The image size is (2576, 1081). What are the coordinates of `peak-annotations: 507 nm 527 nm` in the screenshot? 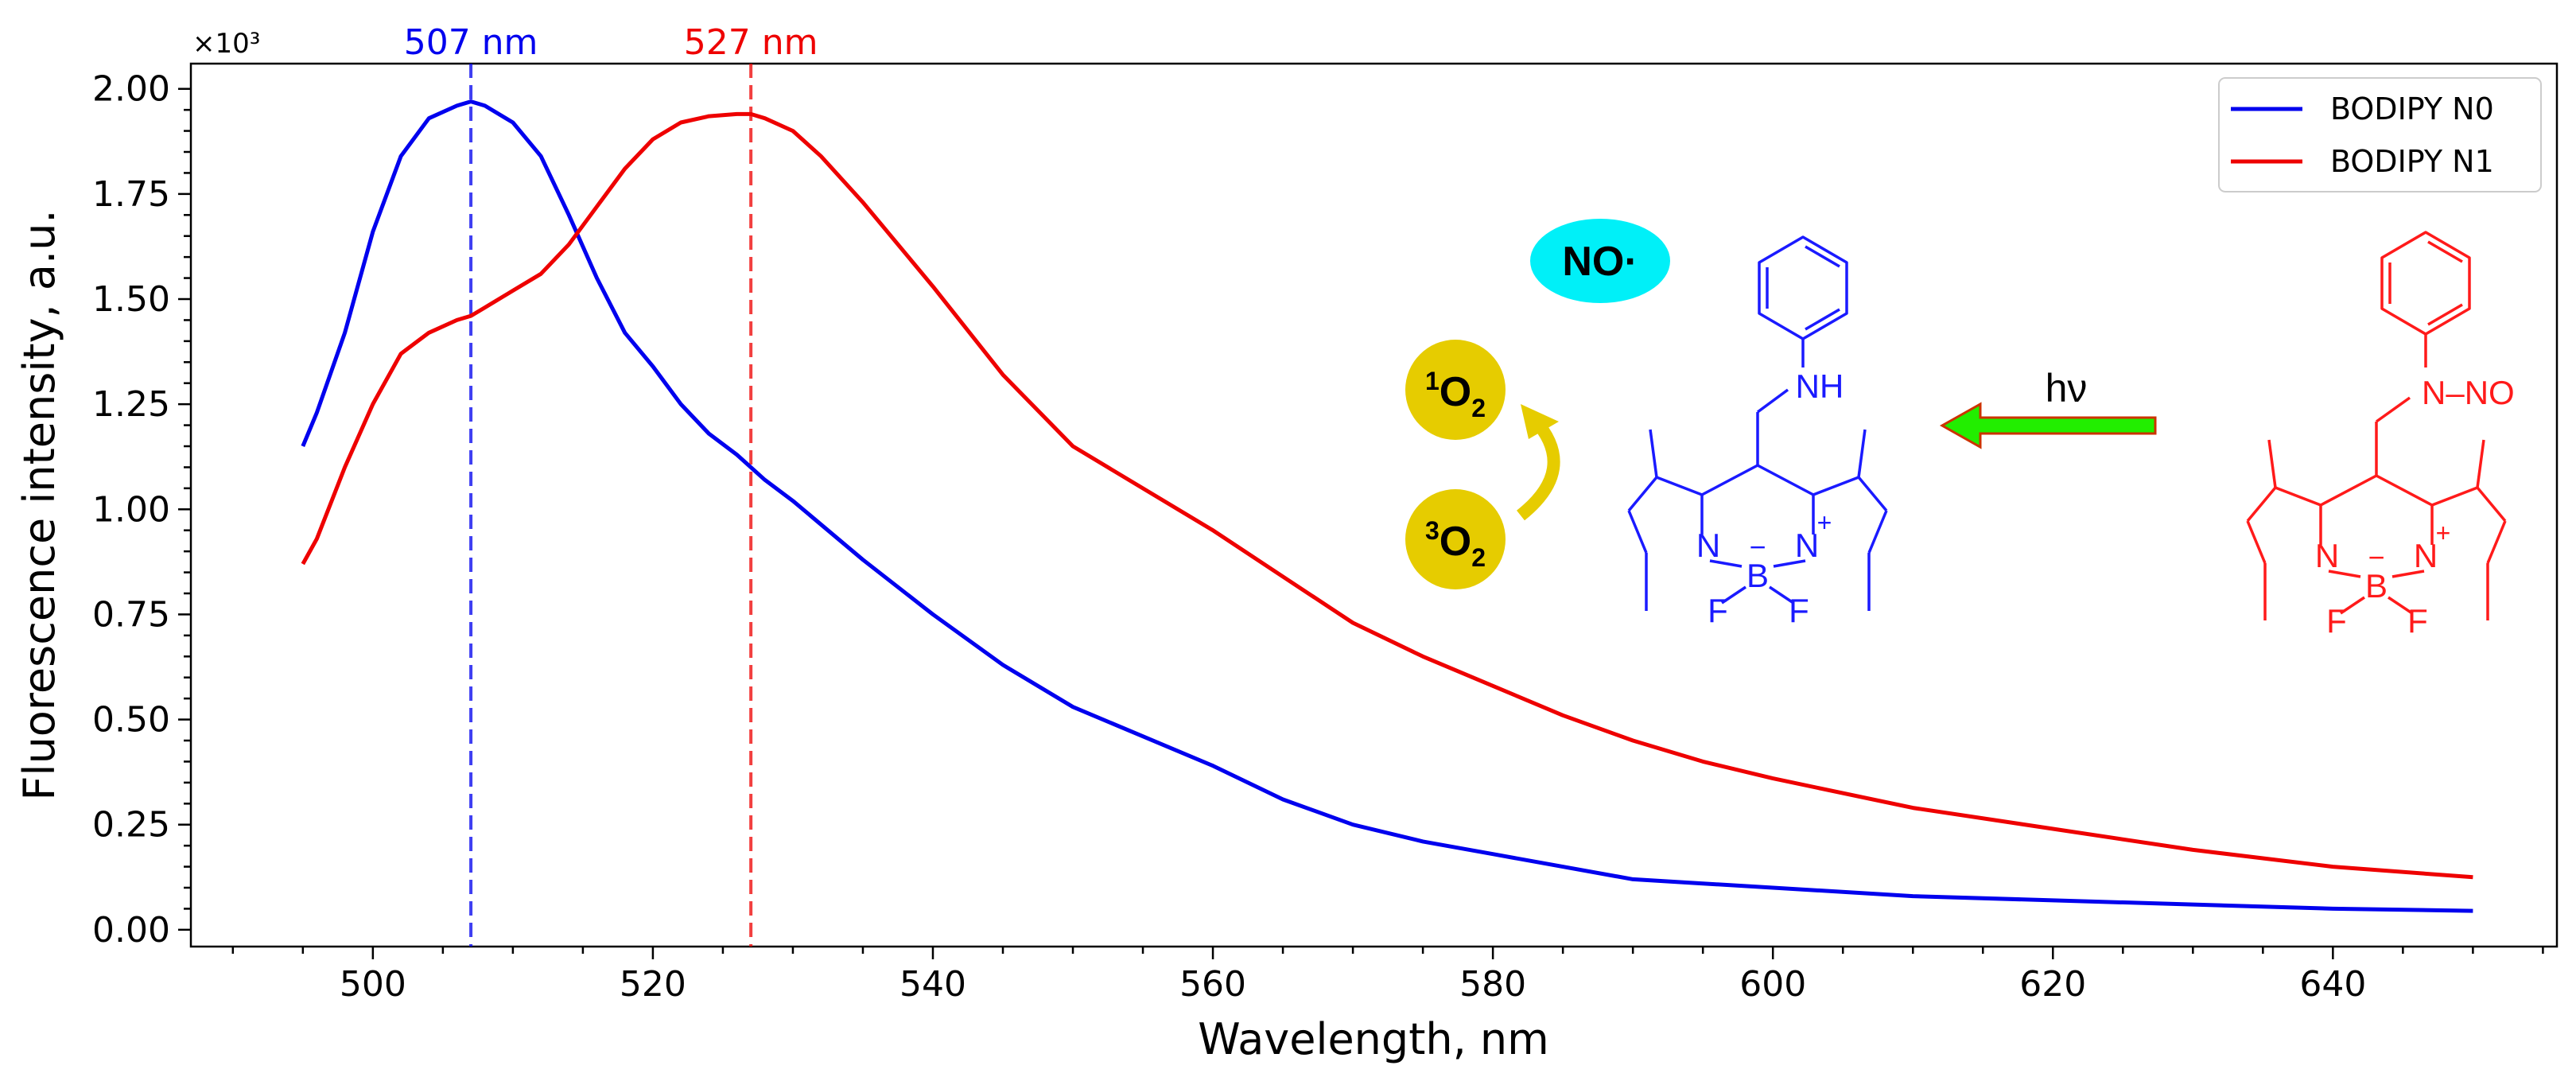 It's located at (611, 484).